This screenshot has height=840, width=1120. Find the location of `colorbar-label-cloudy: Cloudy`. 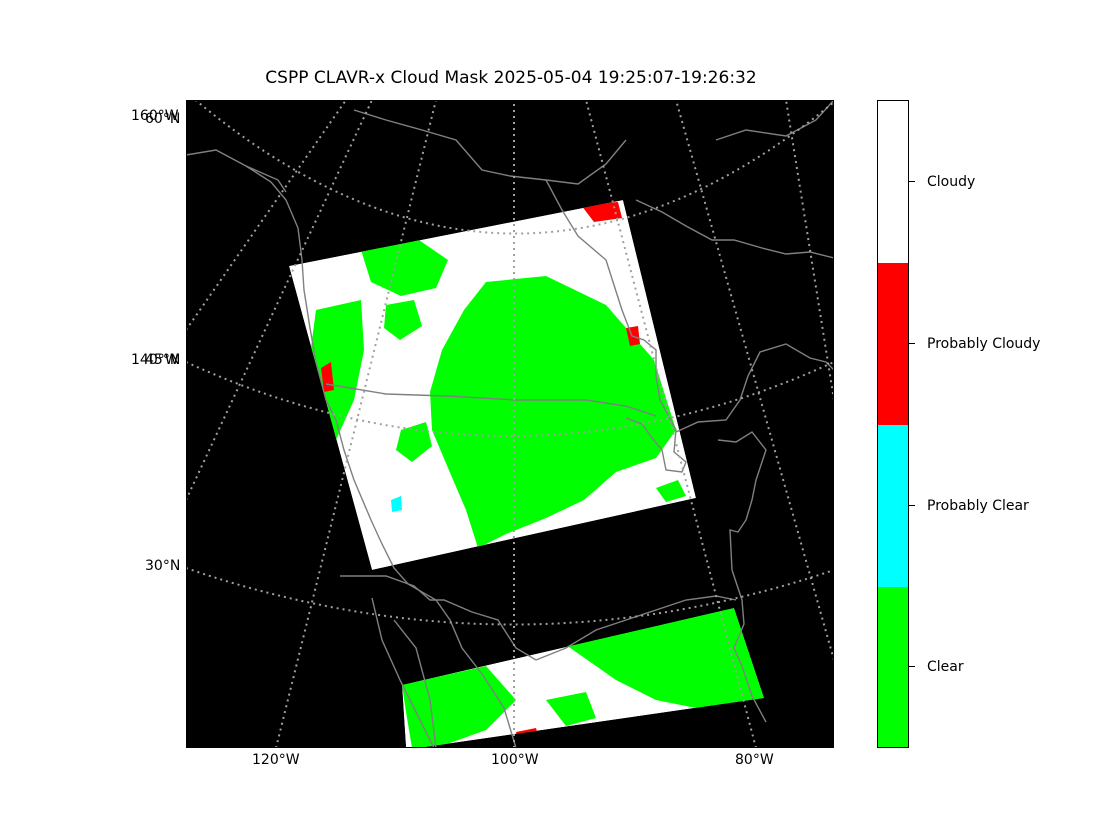

colorbar-label-cloudy: Cloudy is located at coordinates (951, 182).